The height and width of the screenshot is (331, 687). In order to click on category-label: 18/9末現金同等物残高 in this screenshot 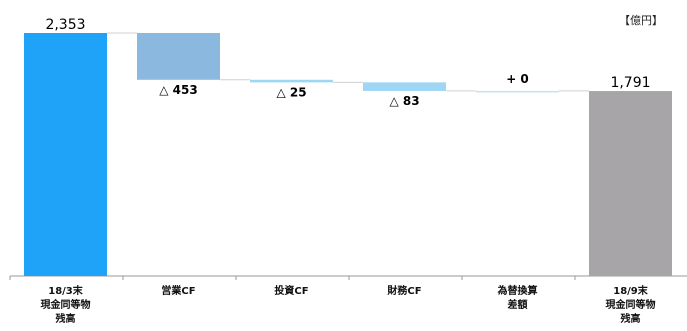, I will do `click(631, 304)`.